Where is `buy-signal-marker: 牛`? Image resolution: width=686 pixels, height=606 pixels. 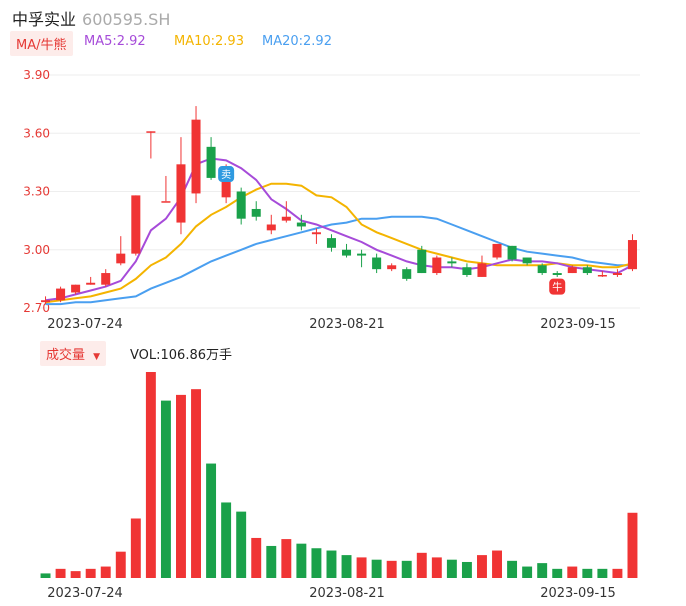
buy-signal-marker: 牛 is located at coordinates (557, 286).